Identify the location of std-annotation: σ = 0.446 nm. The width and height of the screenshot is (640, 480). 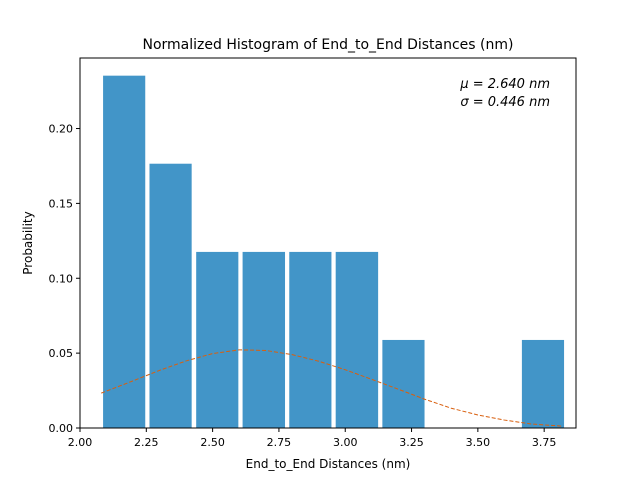
(505, 102).